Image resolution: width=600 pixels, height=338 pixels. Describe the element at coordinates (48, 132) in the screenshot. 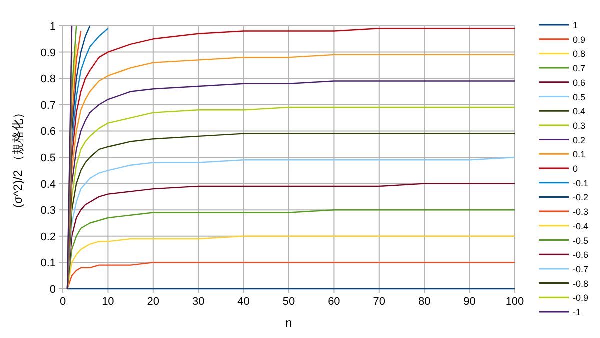

I see `y-tick-label: 0.6` at that location.